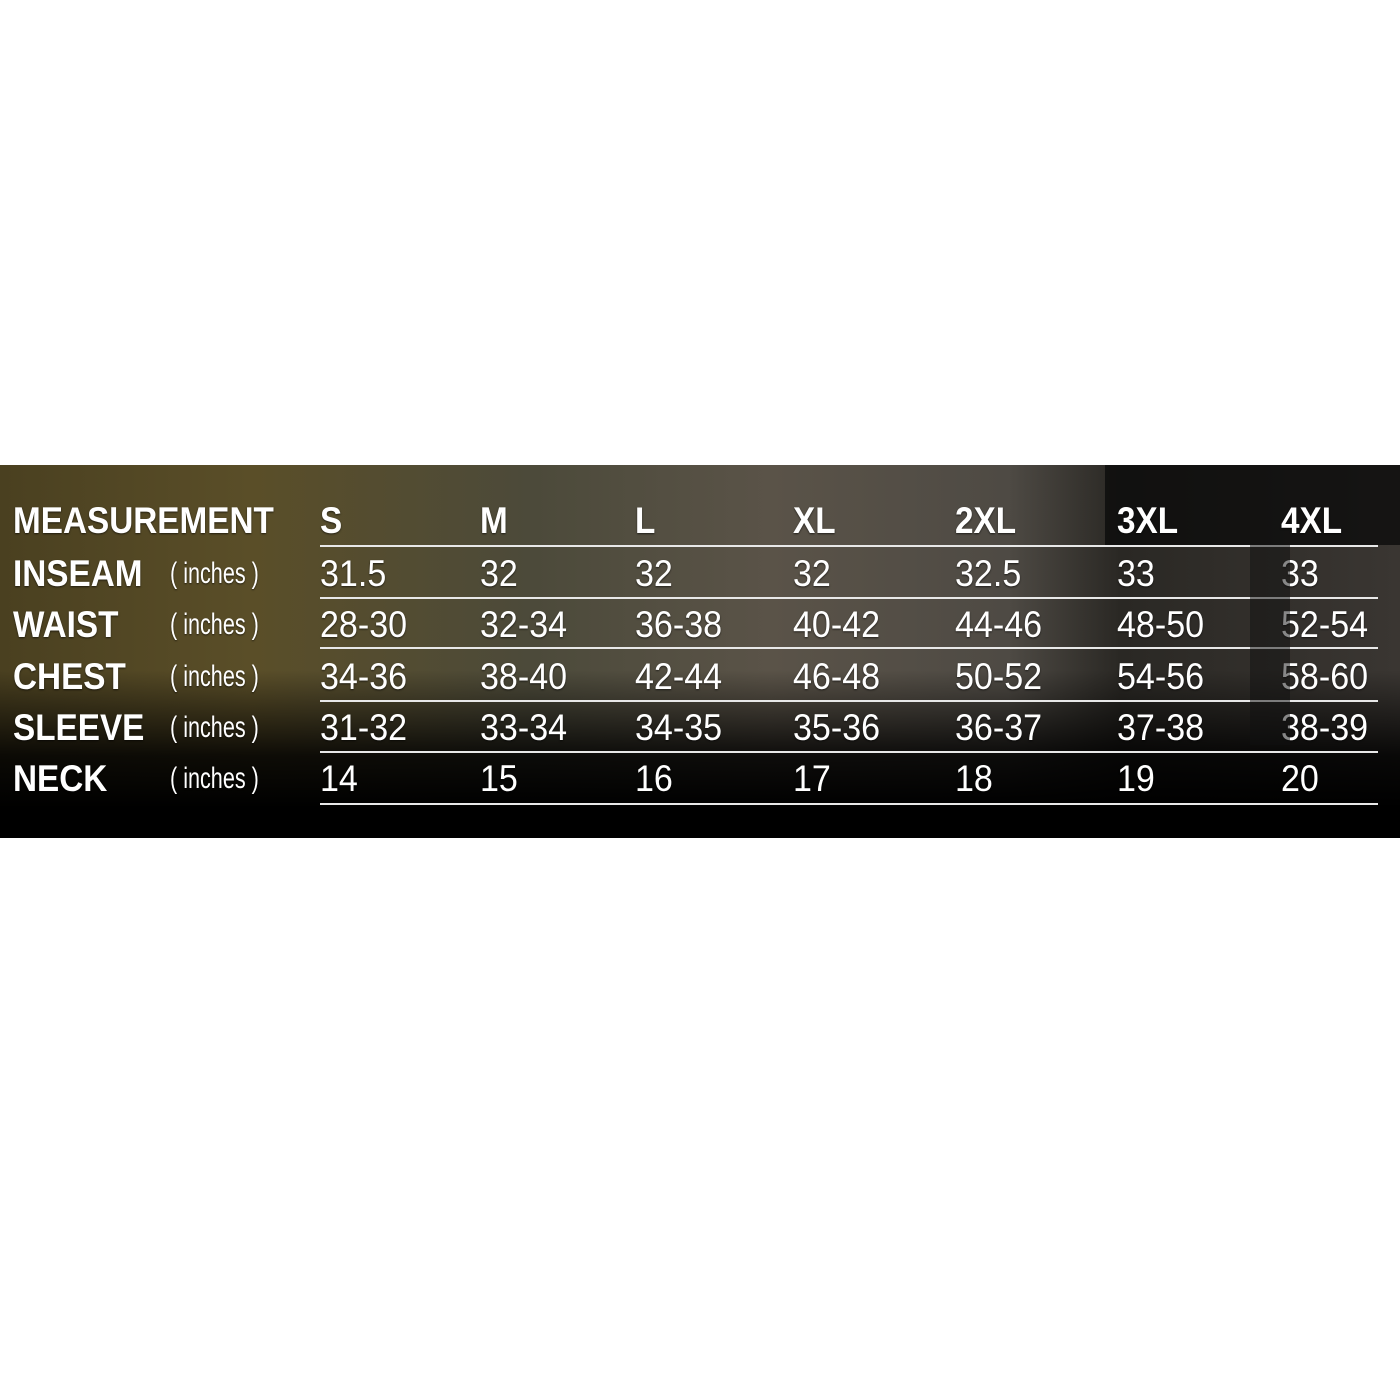 The image size is (1400, 1400). I want to click on table-cell: 32-34, so click(524, 624).